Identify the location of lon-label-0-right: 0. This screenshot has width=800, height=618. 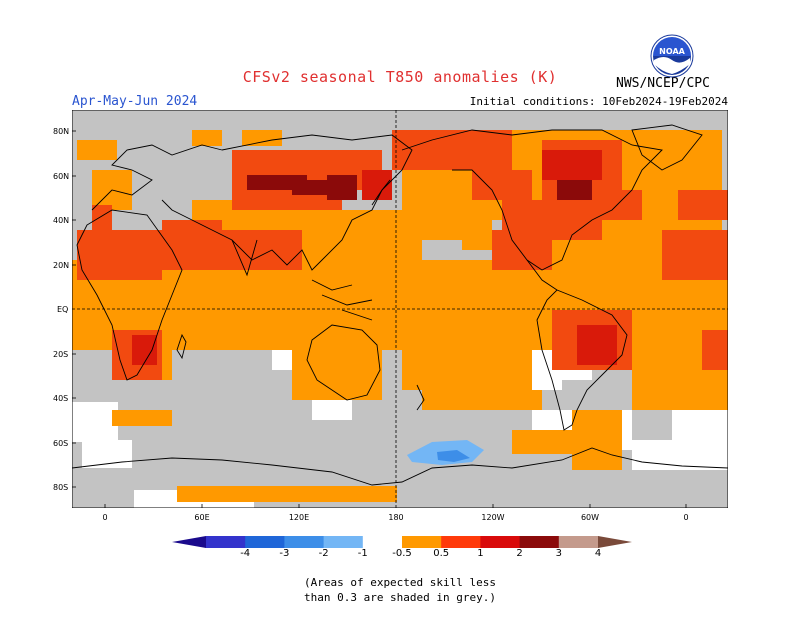
(686, 517).